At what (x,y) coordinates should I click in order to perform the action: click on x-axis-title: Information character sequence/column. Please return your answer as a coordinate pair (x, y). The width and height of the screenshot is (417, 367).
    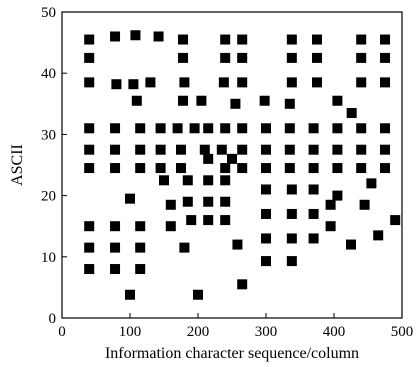
    Looking at the image, I should click on (232, 353).